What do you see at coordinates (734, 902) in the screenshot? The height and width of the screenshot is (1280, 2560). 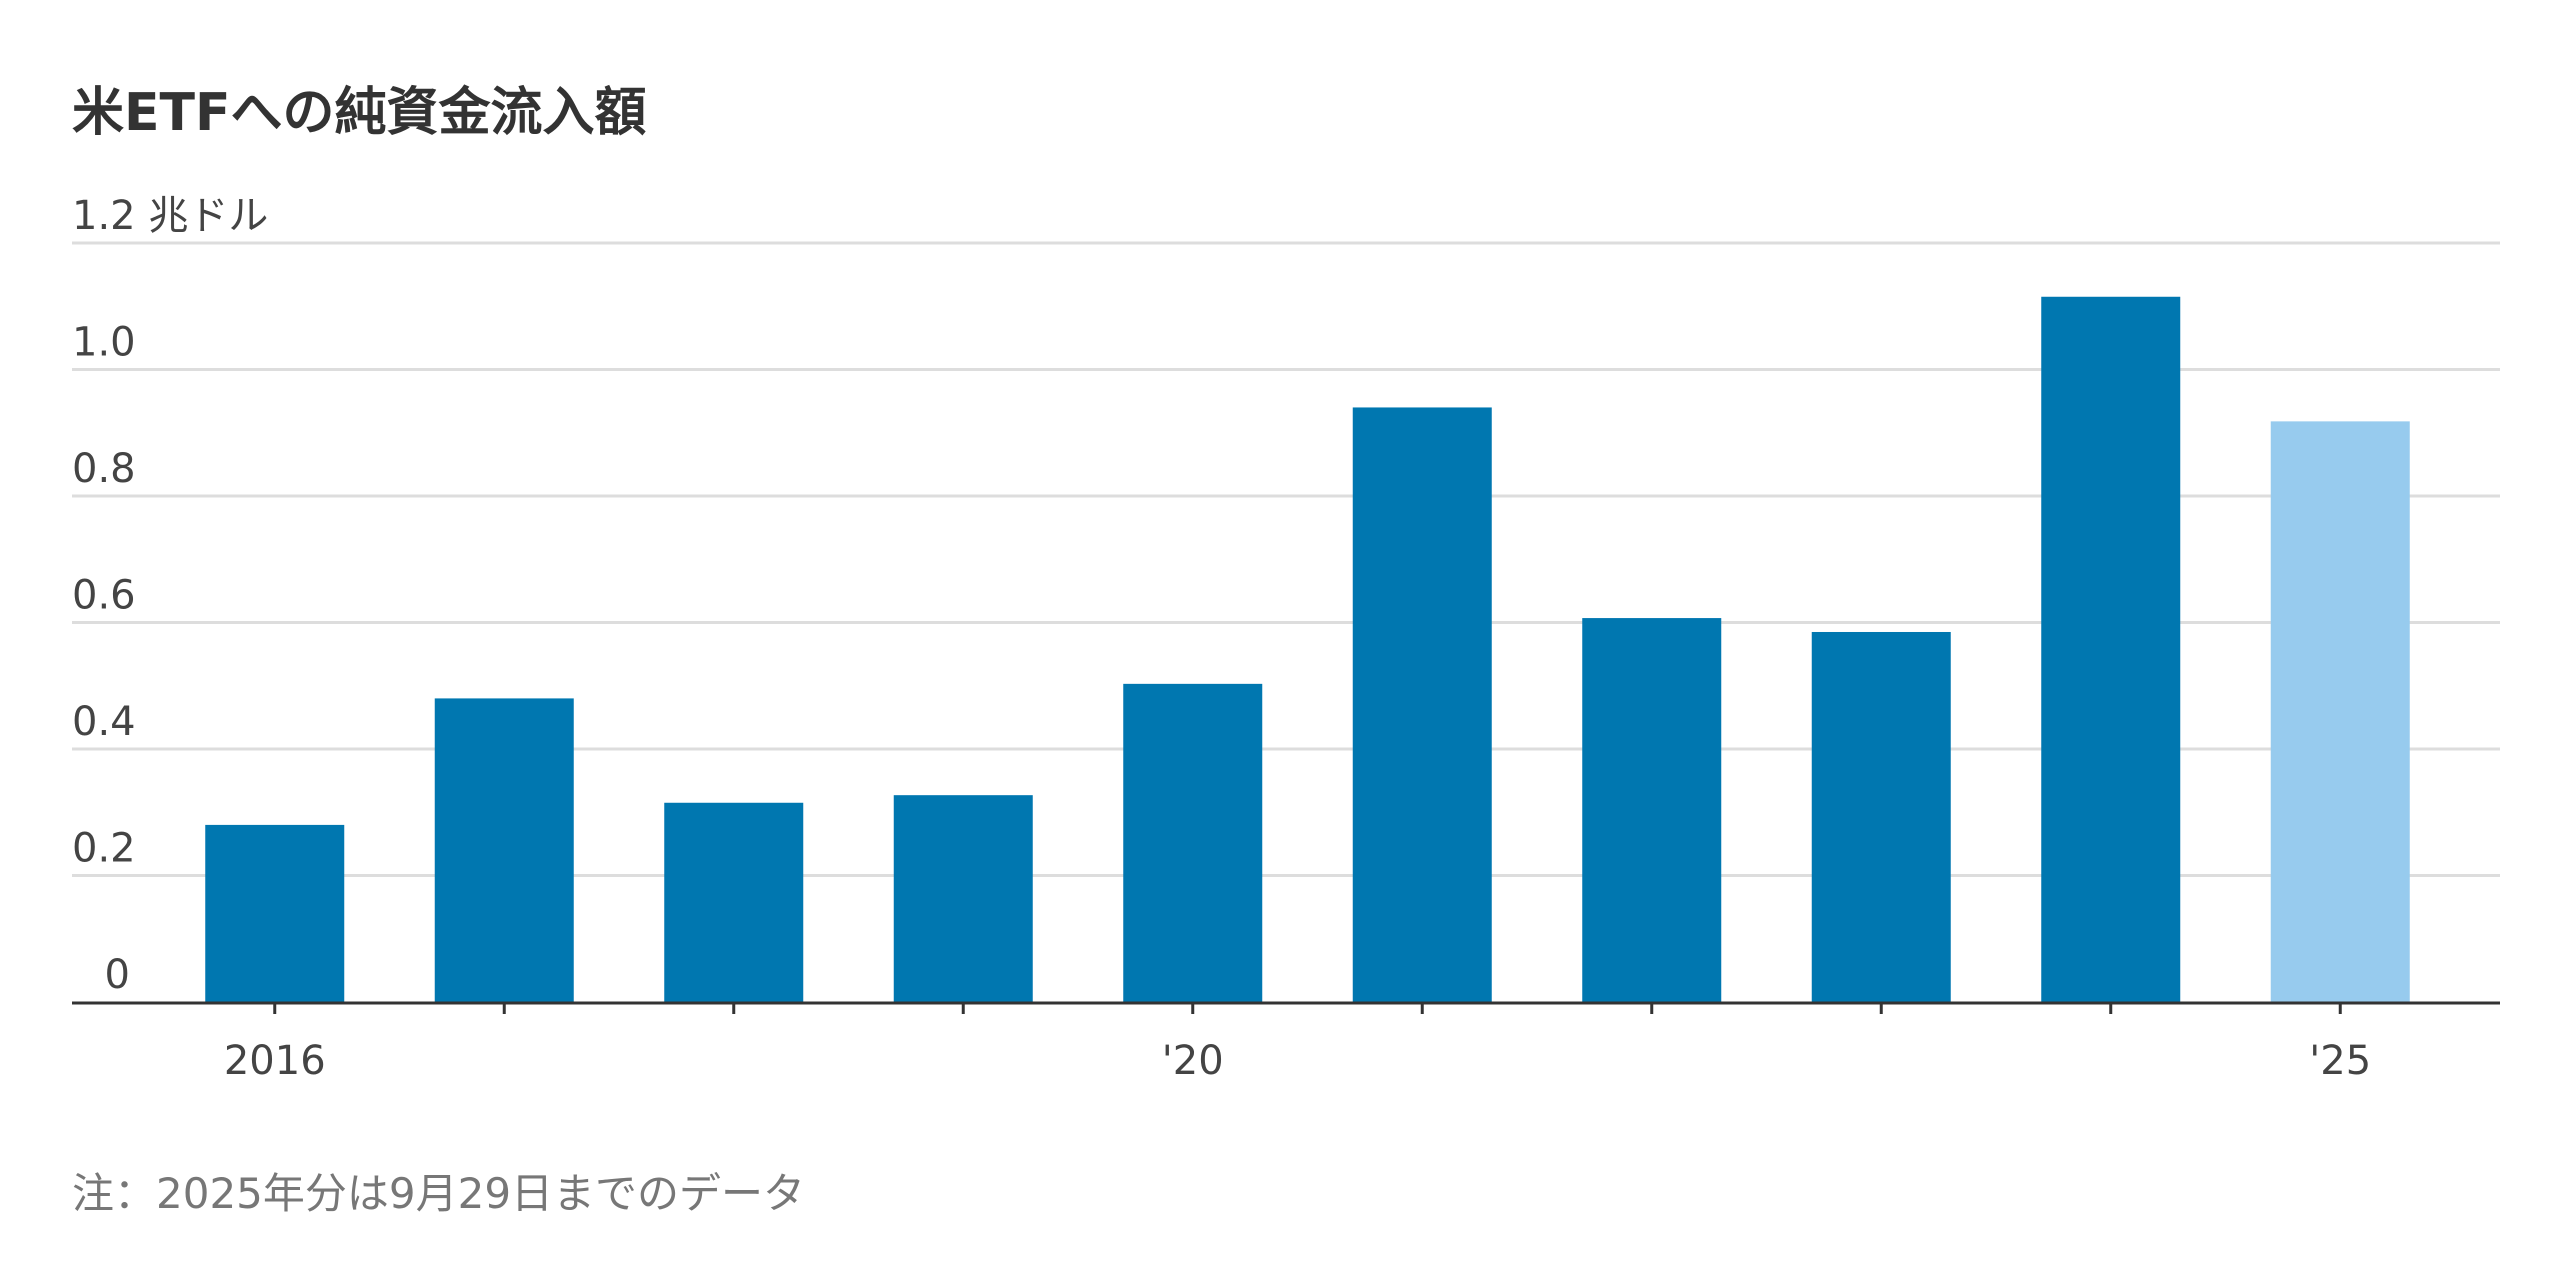 I see `bar-2018` at bounding box center [734, 902].